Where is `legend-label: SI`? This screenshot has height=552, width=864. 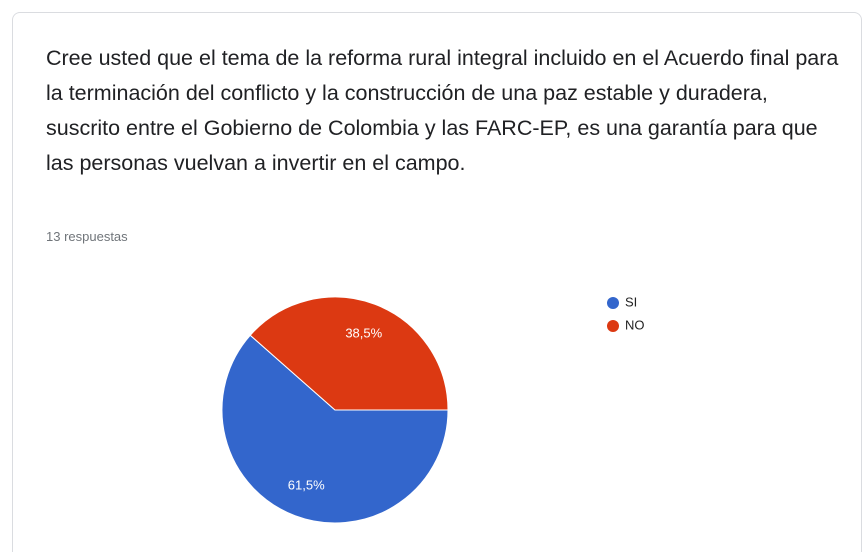
legend-label: SI is located at coordinates (631, 301).